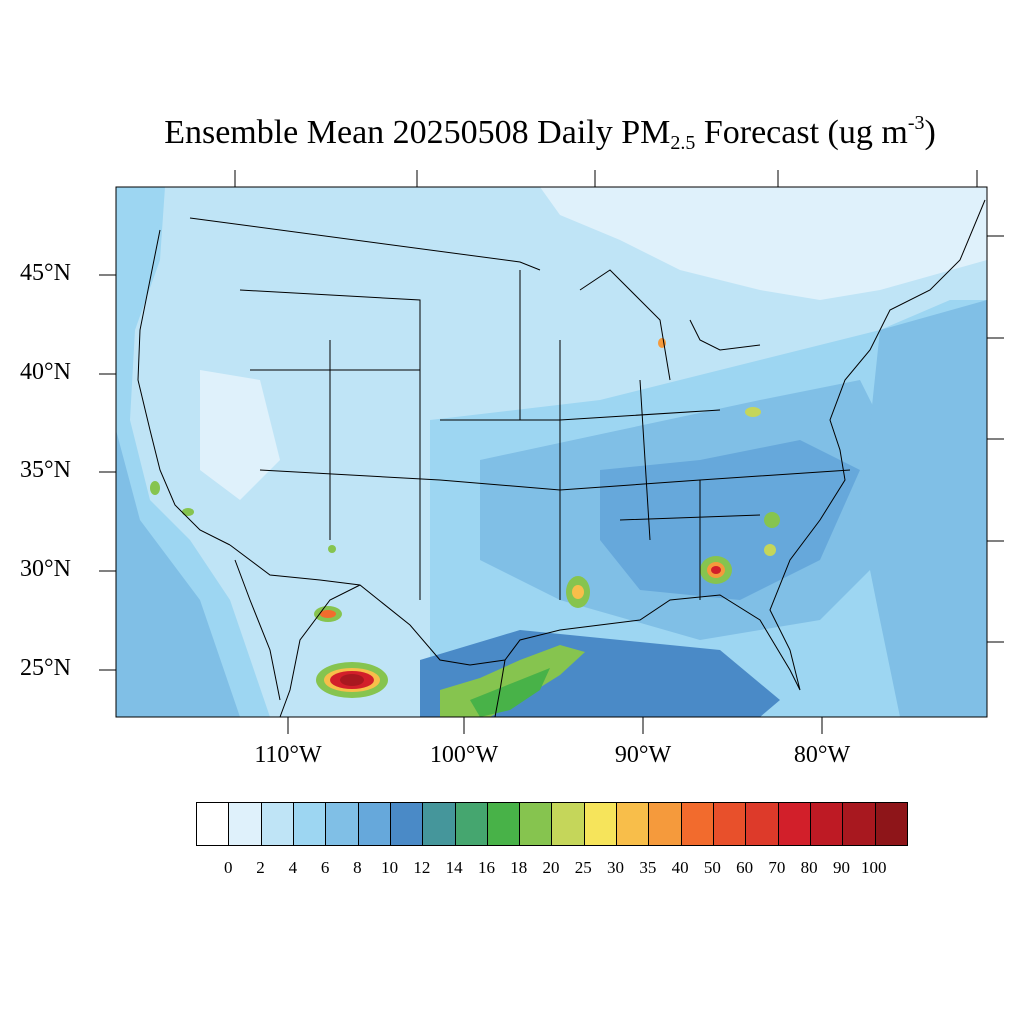 The width and height of the screenshot is (1024, 1024). What do you see at coordinates (777, 867) in the screenshot?
I see `colorbar-label: 70` at bounding box center [777, 867].